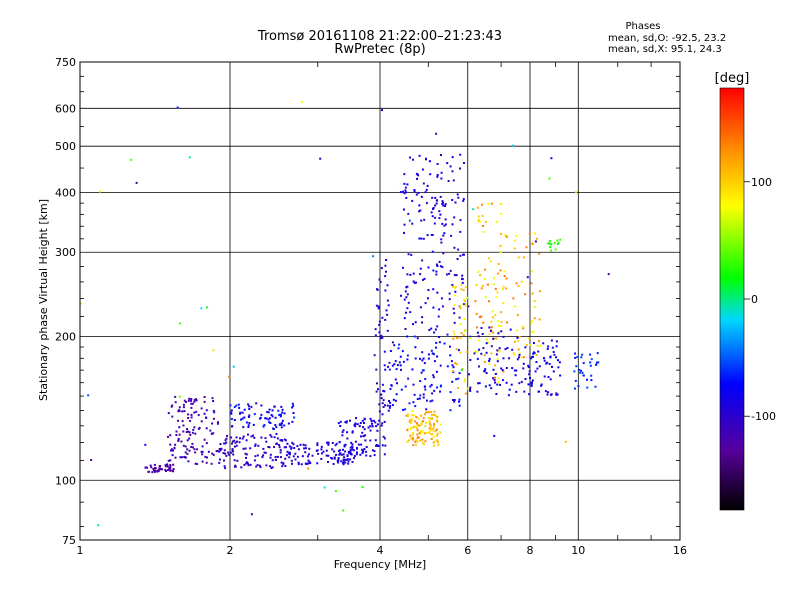 The image size is (800, 604). Describe the element at coordinates (665, 49) in the screenshot. I see `legend-line-x: mean, sd,X: 95.1, 24.3` at that location.